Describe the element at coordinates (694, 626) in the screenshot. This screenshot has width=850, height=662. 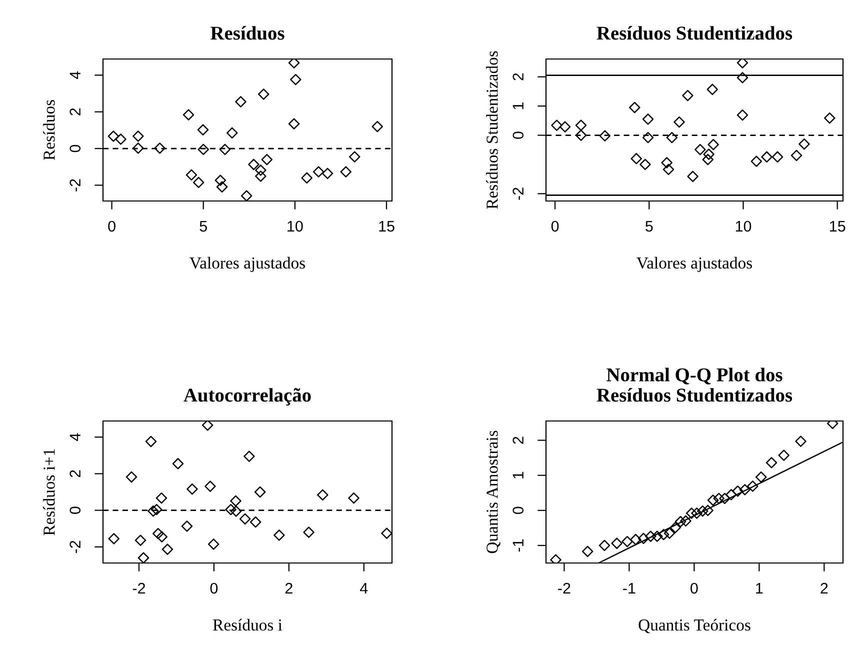
I see `x-axis-title: Quantis Teóricos` at that location.